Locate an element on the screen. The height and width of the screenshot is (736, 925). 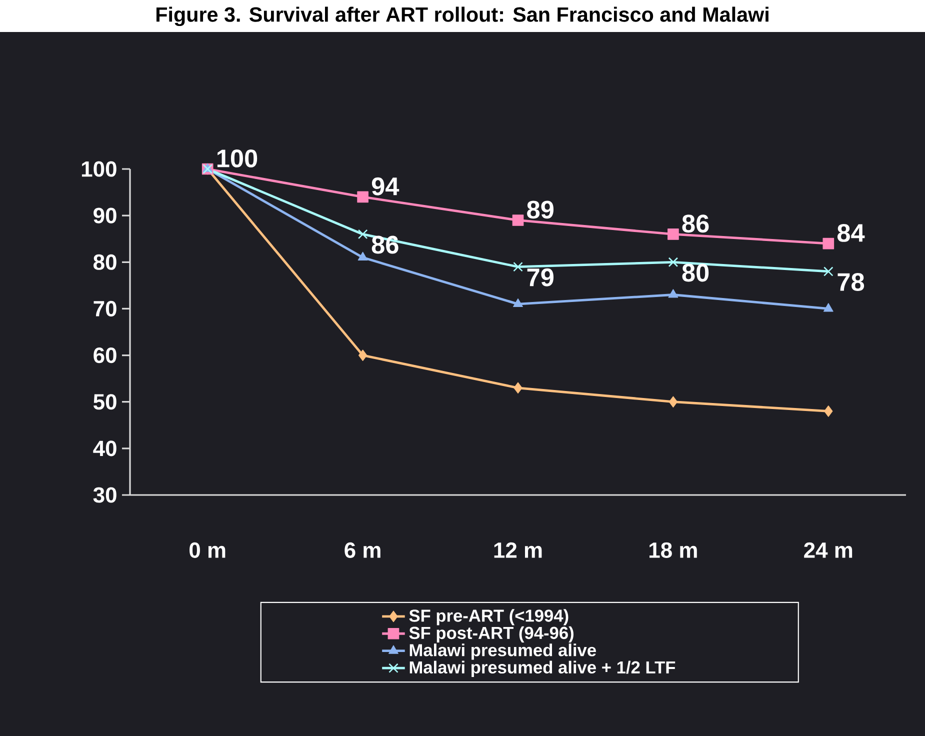
y-tick-label: 90 is located at coordinates (105, 216).